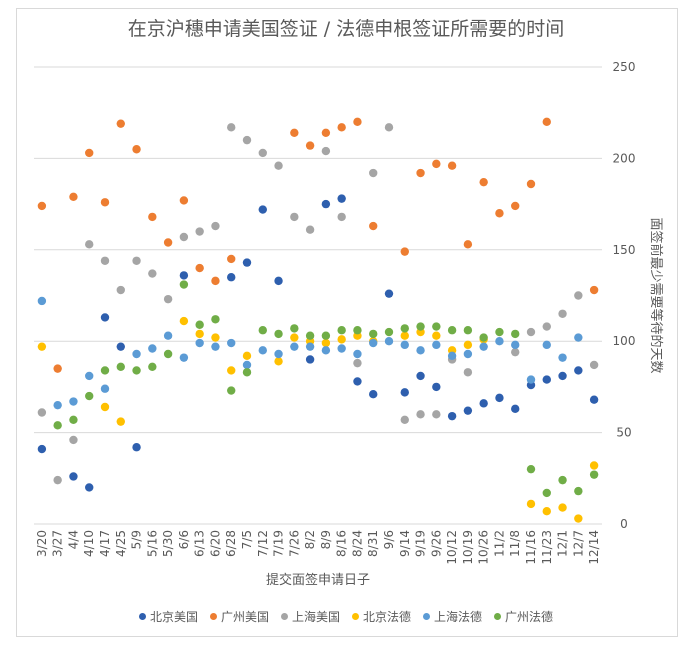 This screenshot has height=647, width=692. What do you see at coordinates (310, 539) in the screenshot?
I see `x-tick-label: 8/2` at bounding box center [310, 539].